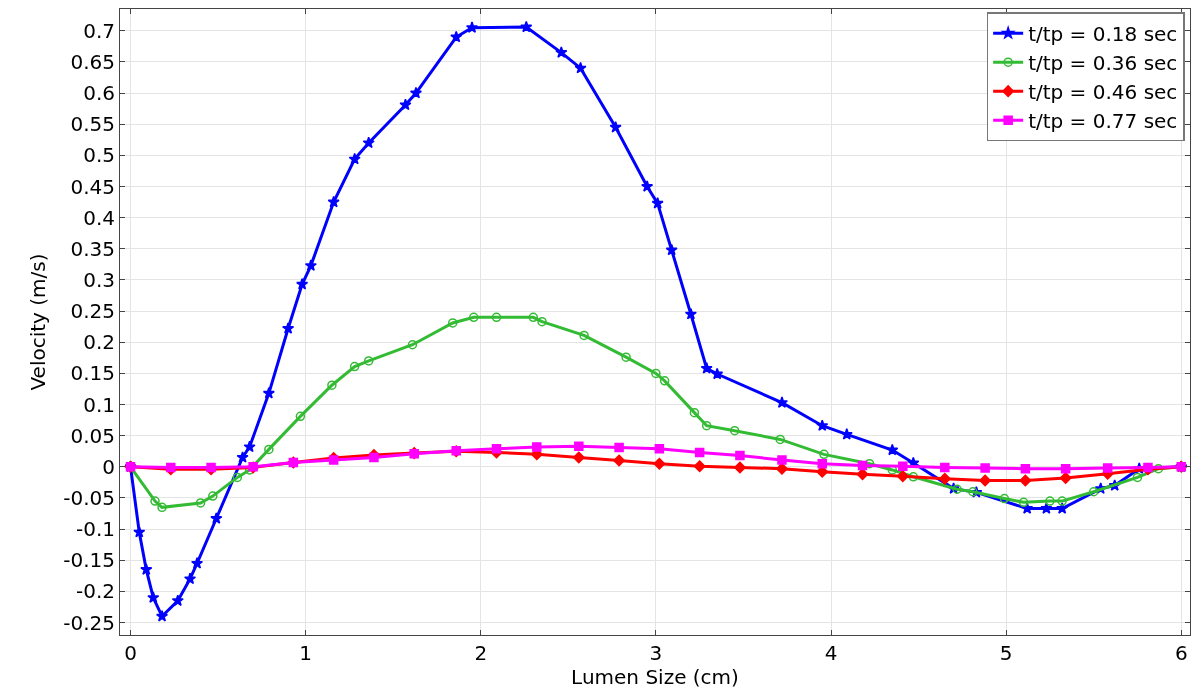 The width and height of the screenshot is (1204, 689). What do you see at coordinates (89, 622) in the screenshot?
I see `y-tick-label: -0.25` at bounding box center [89, 622].